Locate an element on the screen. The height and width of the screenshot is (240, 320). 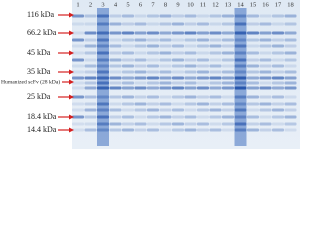
marker-label: 25 kDa is located at coordinates (39, 96).